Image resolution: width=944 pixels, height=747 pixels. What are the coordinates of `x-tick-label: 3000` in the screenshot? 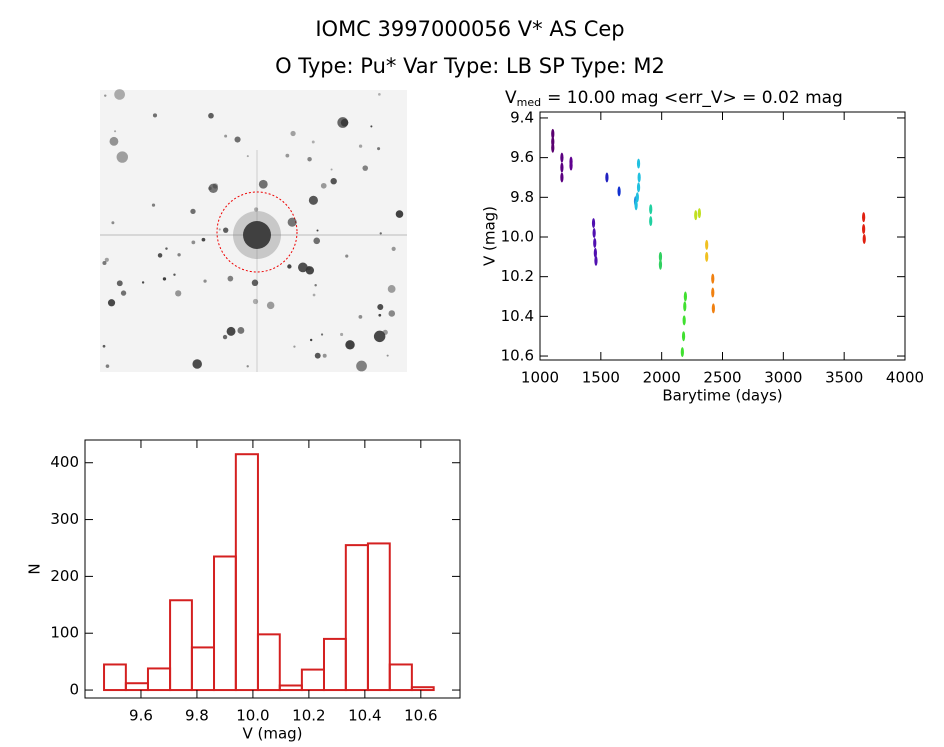 It's located at (783, 378).